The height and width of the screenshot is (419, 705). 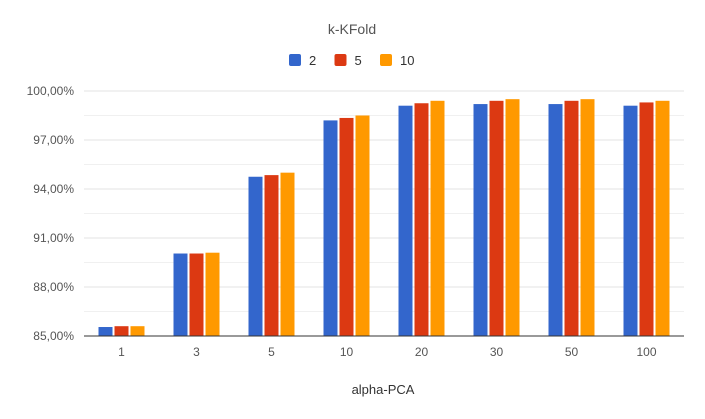 I want to click on x-tick-label: 20, so click(x=422, y=352).